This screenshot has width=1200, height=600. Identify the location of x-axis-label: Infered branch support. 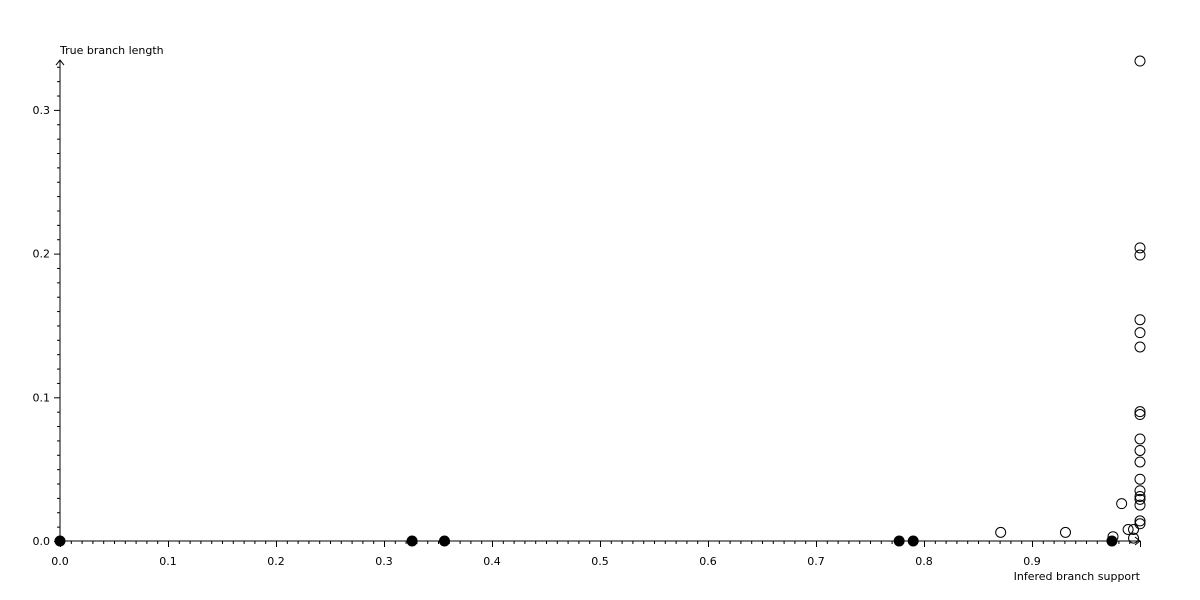
(1077, 576).